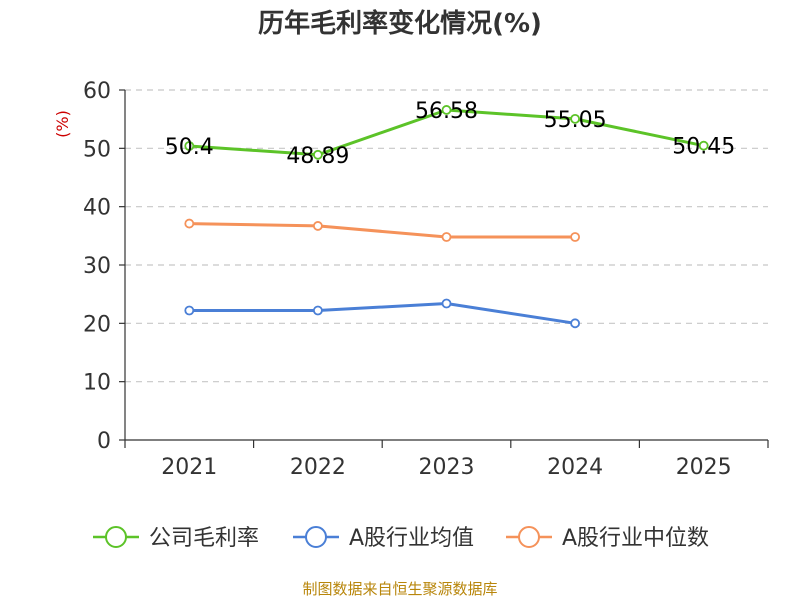 The height and width of the screenshot is (600, 800). Describe the element at coordinates (97, 91) in the screenshot. I see `y-tick-label: 60` at that location.